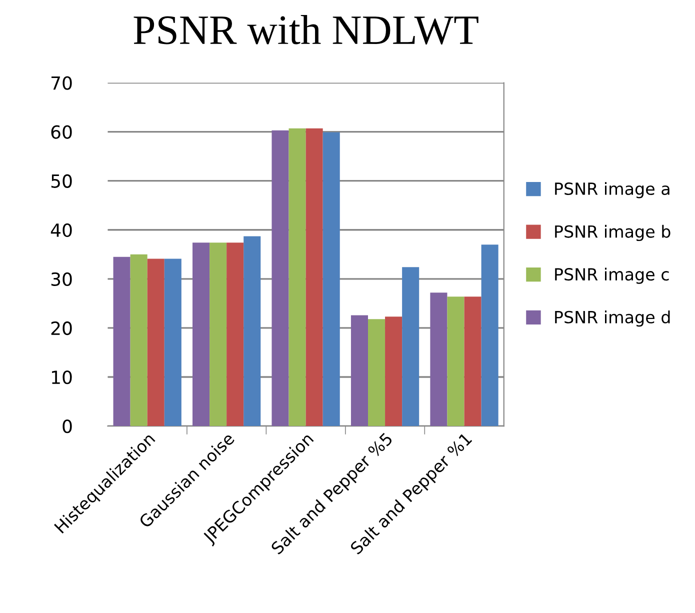 The image size is (695, 613). I want to click on legend-label: PSNR image c, so click(612, 276).